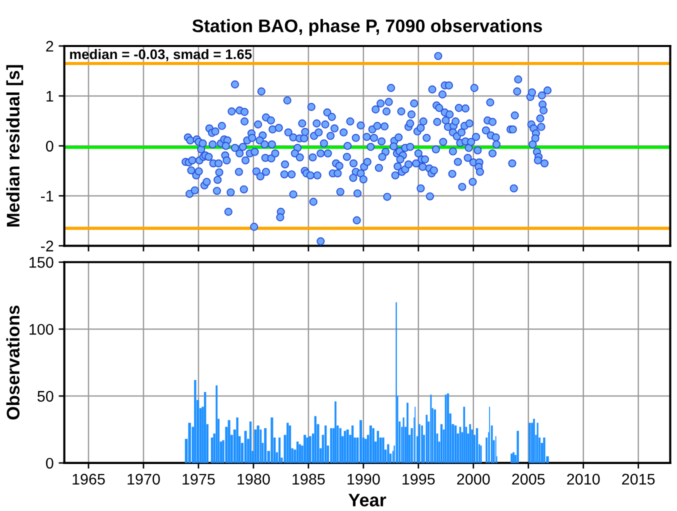  What do you see at coordinates (13, 363) in the screenshot?
I see `y-axis-title: Observations` at bounding box center [13, 363].